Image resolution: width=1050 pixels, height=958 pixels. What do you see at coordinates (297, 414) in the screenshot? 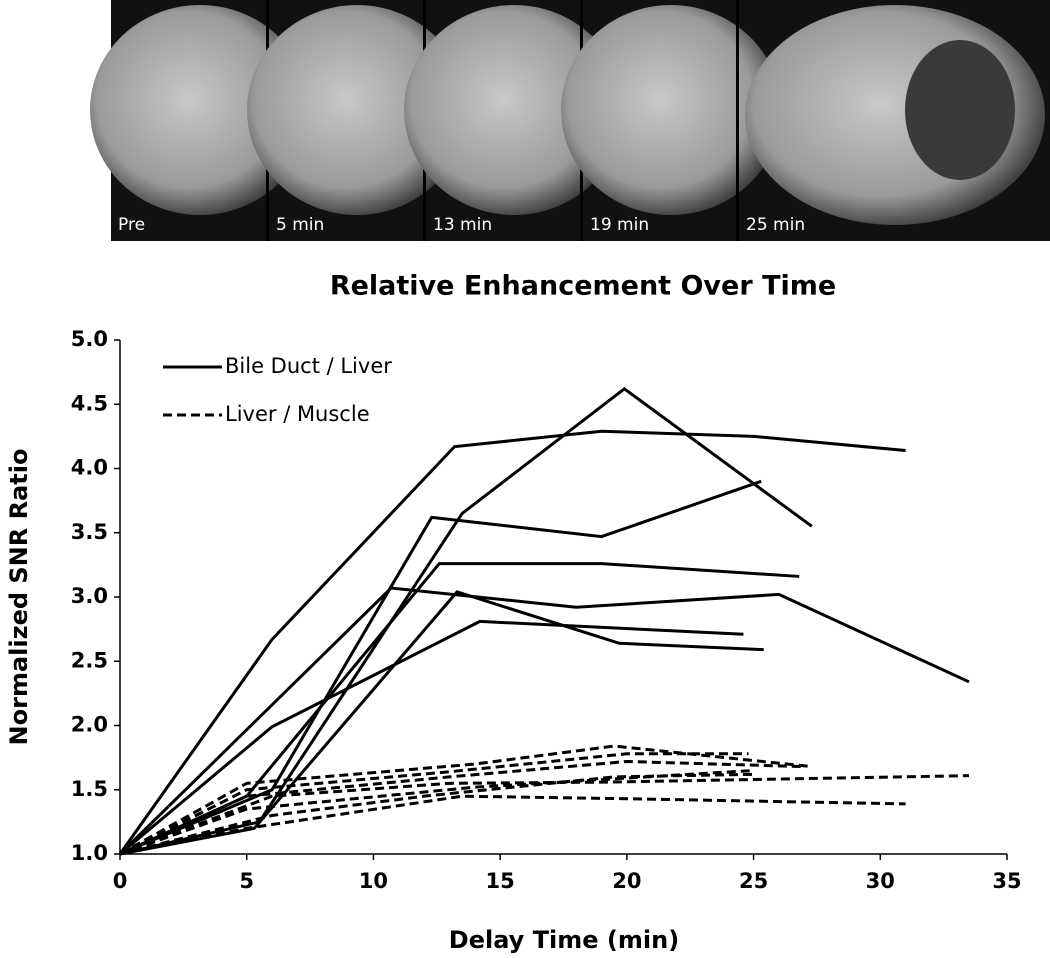
I see `legend-label: Liver / Muscle` at bounding box center [297, 414].